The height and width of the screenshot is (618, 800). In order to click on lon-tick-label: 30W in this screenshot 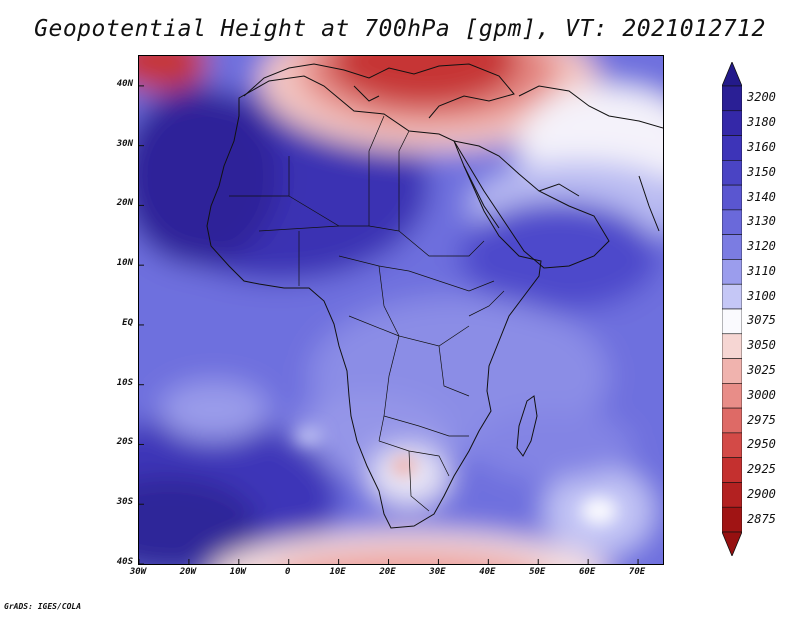, I will do `click(138, 572)`.